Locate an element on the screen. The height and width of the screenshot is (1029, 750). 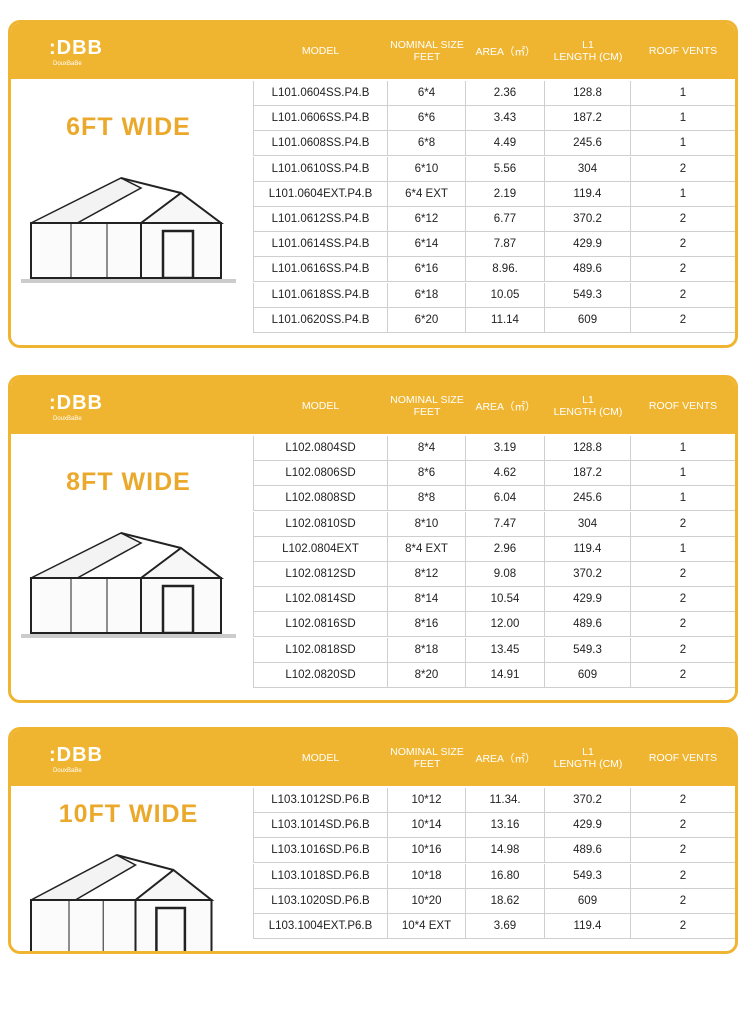
table-cell: 8*14 is located at coordinates (427, 600).